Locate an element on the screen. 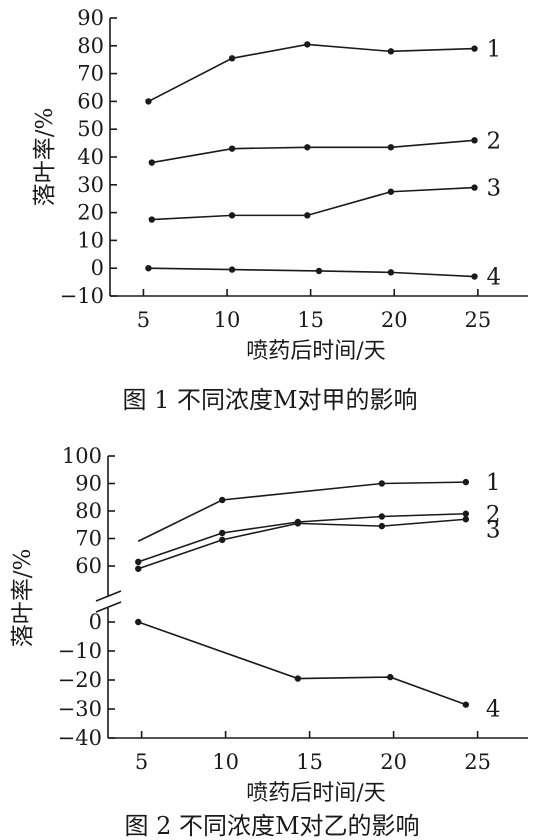  chart1-x-tick-label: 25 is located at coordinates (477, 320).